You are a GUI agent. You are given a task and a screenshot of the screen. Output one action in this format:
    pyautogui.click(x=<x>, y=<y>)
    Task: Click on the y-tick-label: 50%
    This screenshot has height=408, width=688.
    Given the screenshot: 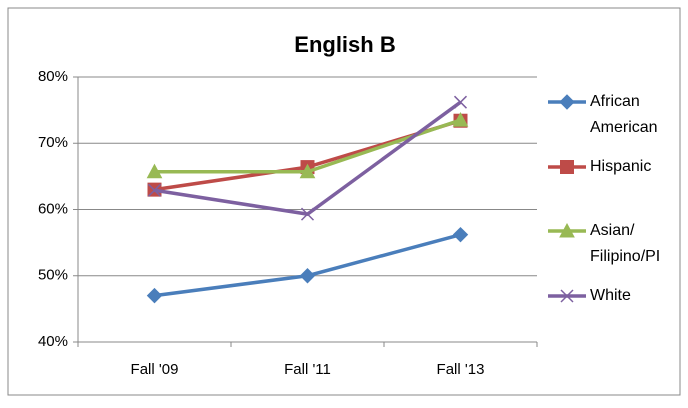 What is the action you would take?
    pyautogui.click(x=53, y=275)
    